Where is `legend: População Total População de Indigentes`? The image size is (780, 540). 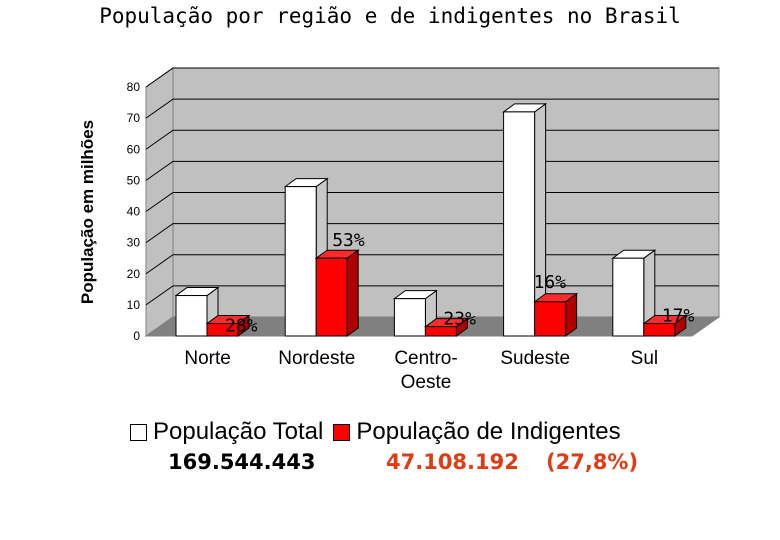
legend: População Total População de Indigentes is located at coordinates (380, 432).